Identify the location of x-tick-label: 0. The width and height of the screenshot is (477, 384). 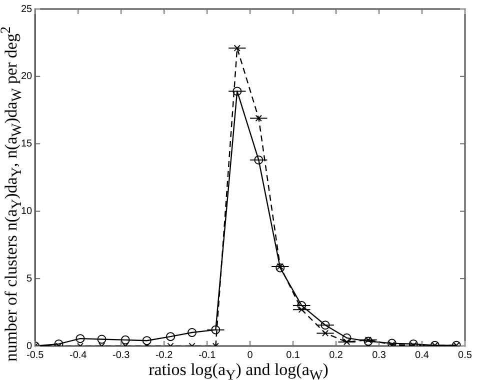
(250, 355).